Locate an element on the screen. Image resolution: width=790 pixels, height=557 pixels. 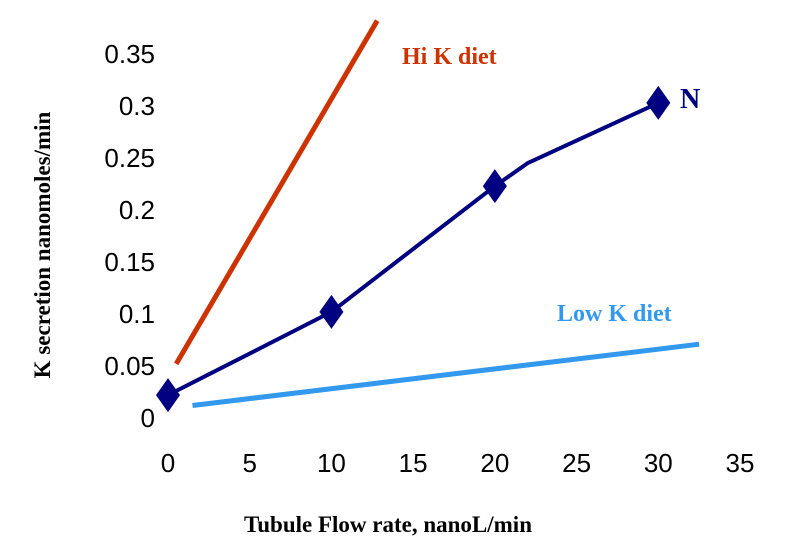
y-axis-ticks: 0 0.05 0.1 0.15 0.2 0.25 0.3 0.35 is located at coordinates (129, 236).